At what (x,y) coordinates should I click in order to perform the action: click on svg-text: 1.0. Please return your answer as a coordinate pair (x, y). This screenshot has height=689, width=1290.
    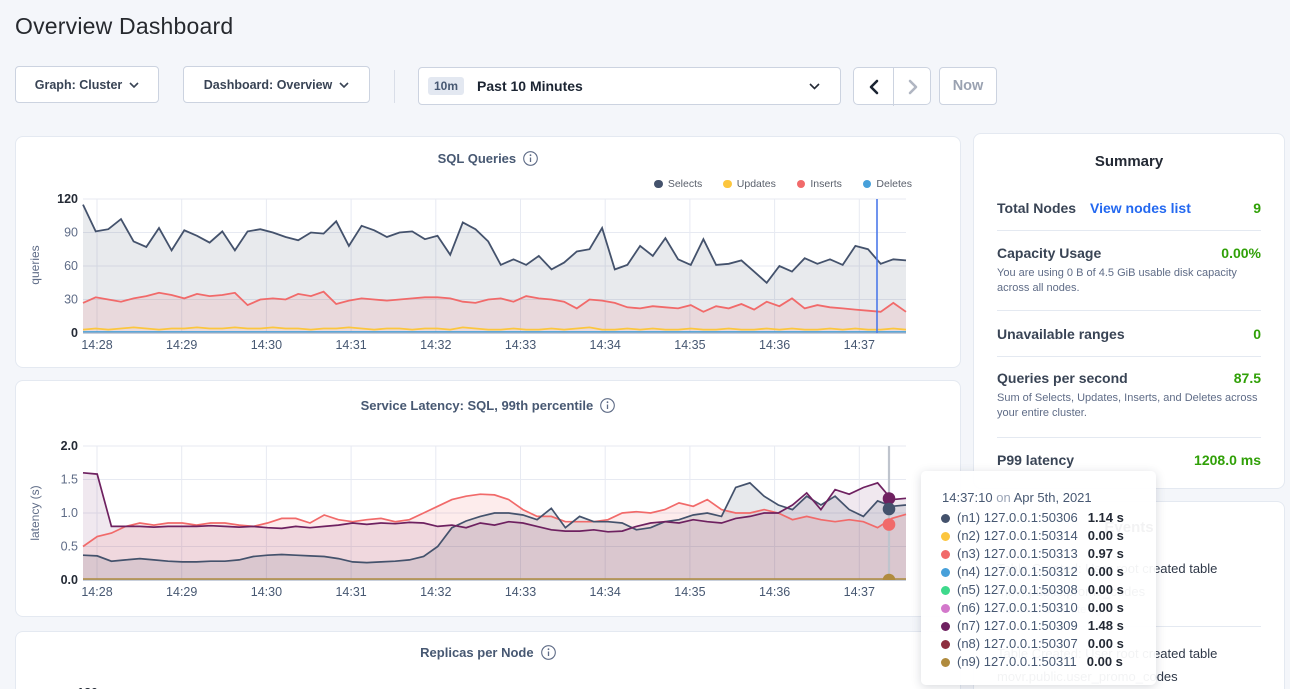
    Looking at the image, I should click on (69, 513).